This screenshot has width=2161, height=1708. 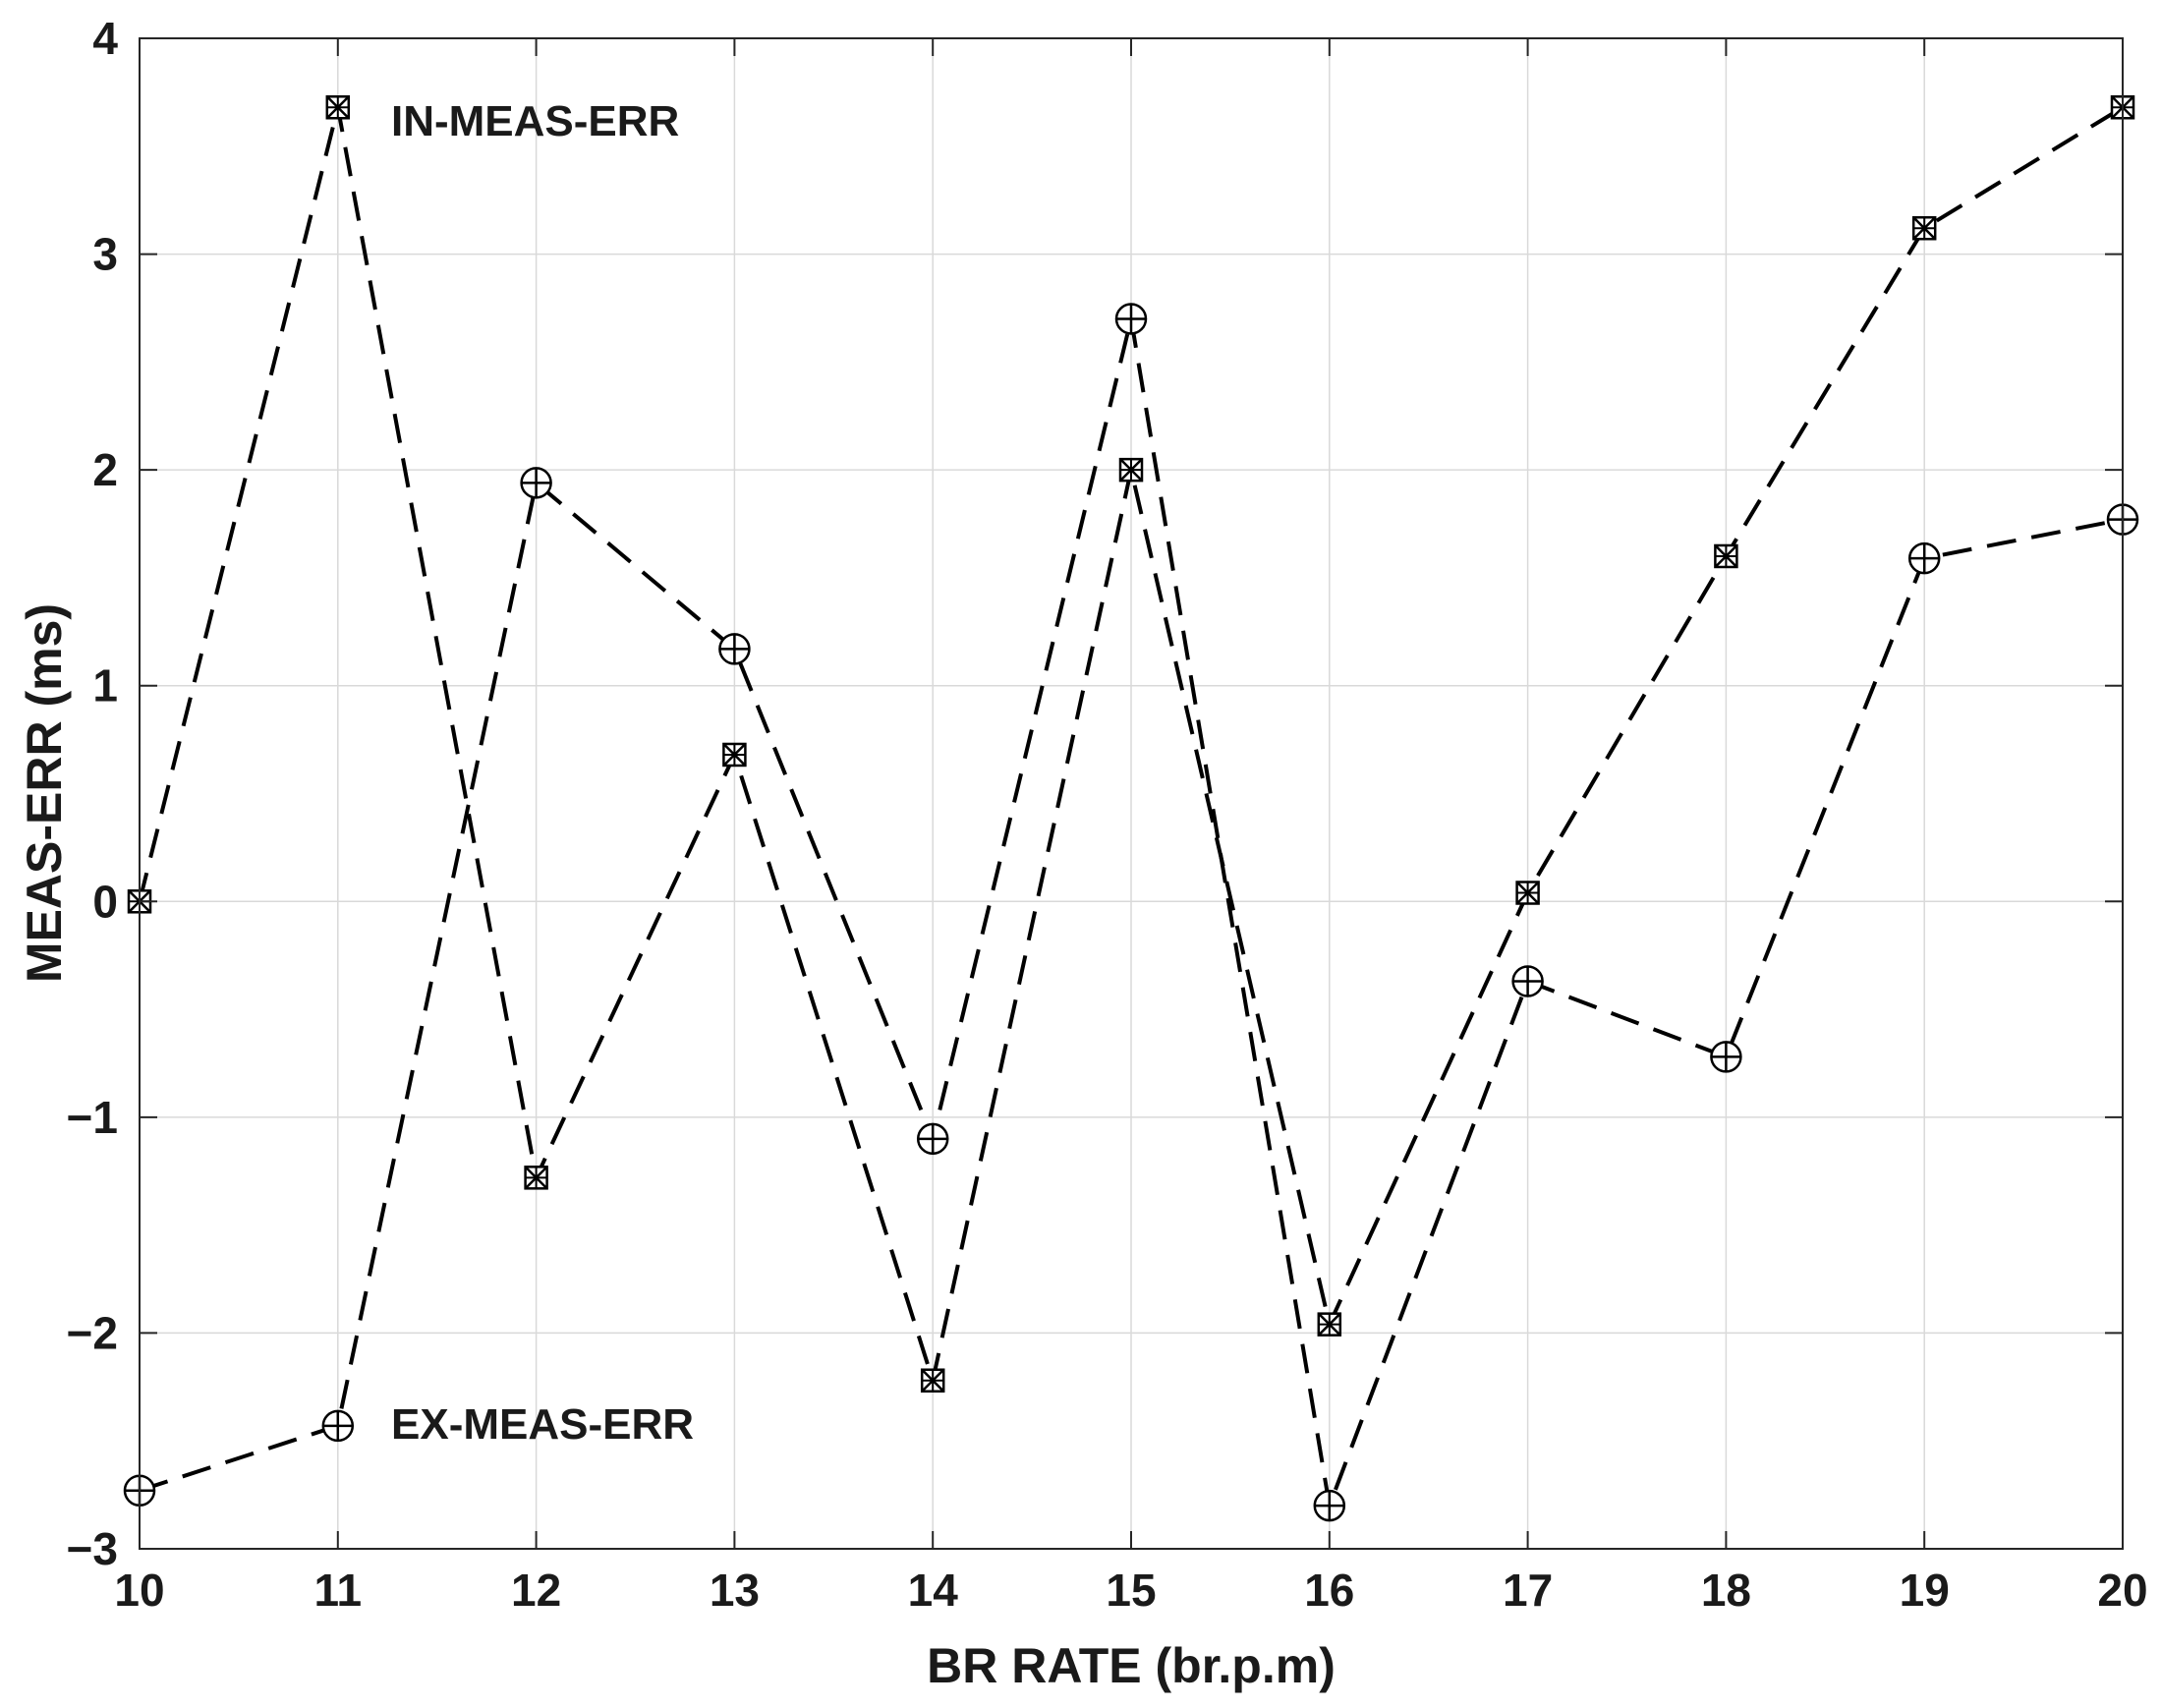 What do you see at coordinates (139, 1590) in the screenshot?
I see `x-tick-label: 10` at bounding box center [139, 1590].